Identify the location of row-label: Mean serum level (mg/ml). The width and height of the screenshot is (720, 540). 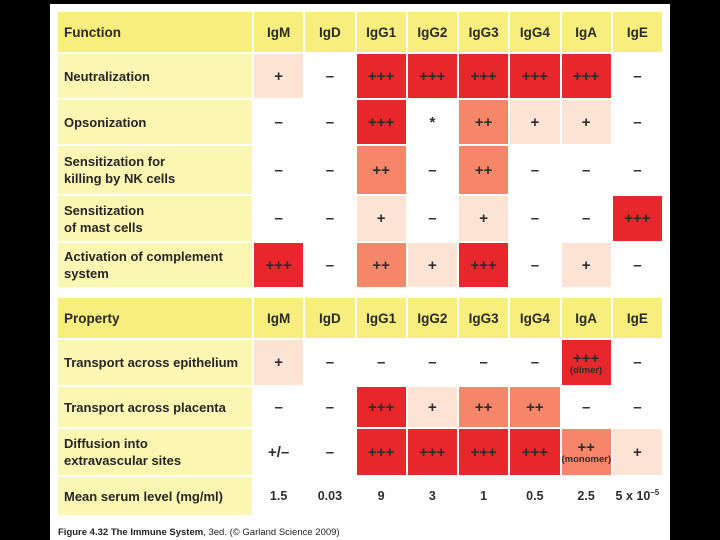
(155, 496).